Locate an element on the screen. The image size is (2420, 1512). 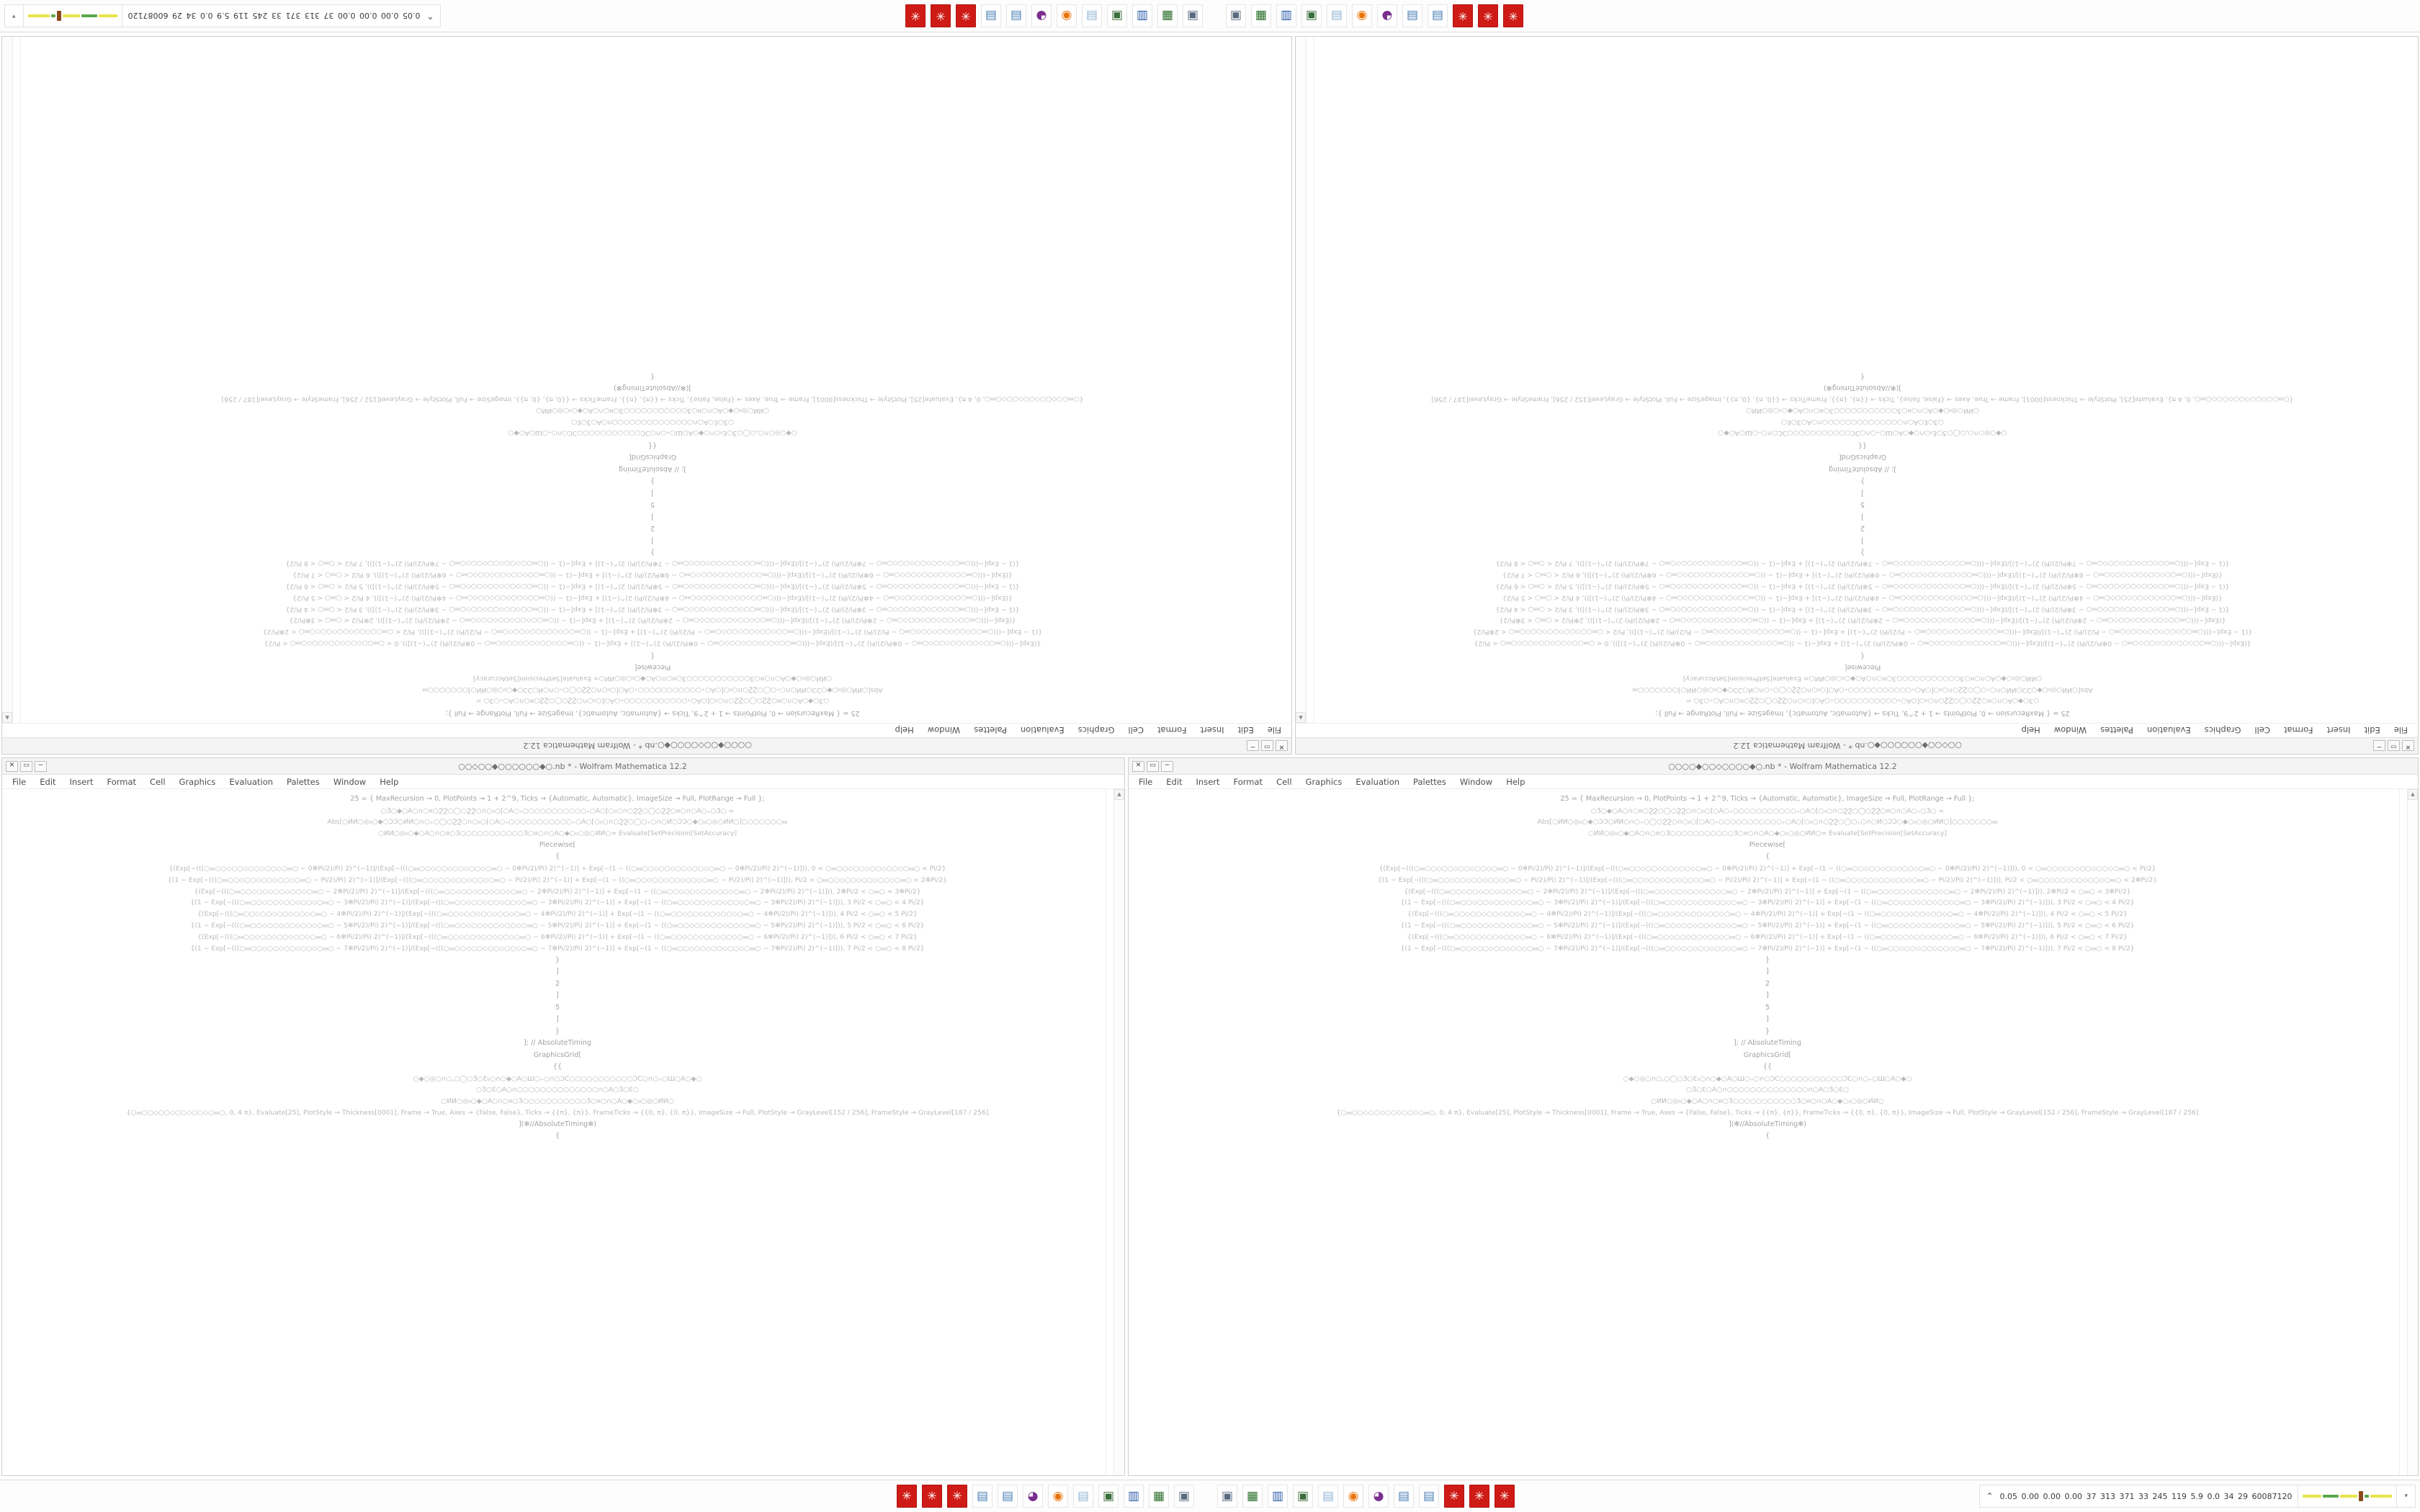
terminal-icon: ▣ is located at coordinates (1303, 1496).